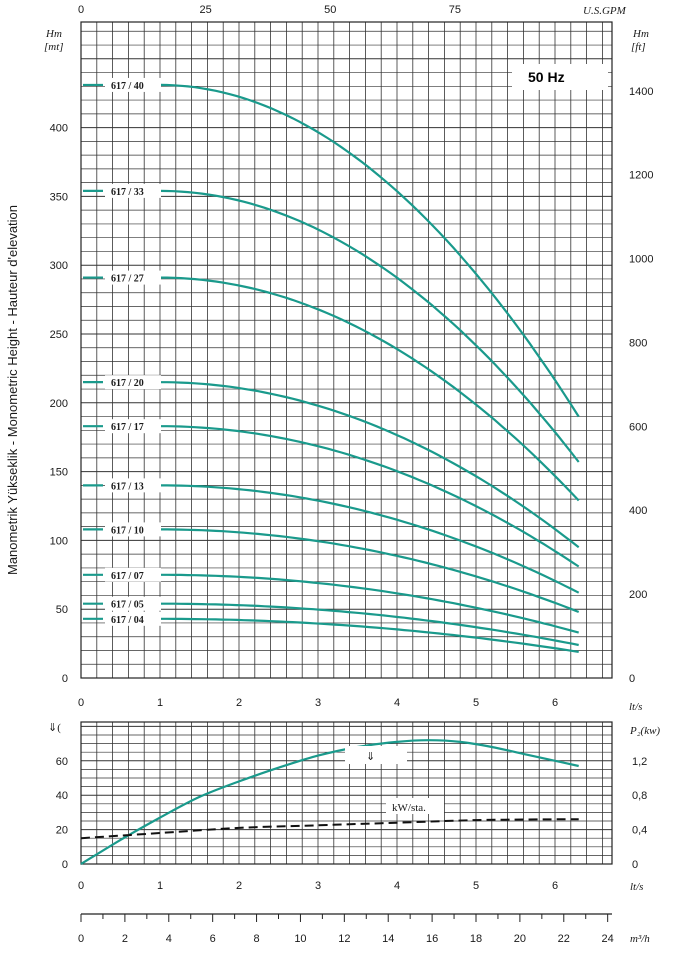 The image size is (679, 968). Describe the element at coordinates (476, 703) in the screenshot. I see `x-tick-label: 5` at that location.